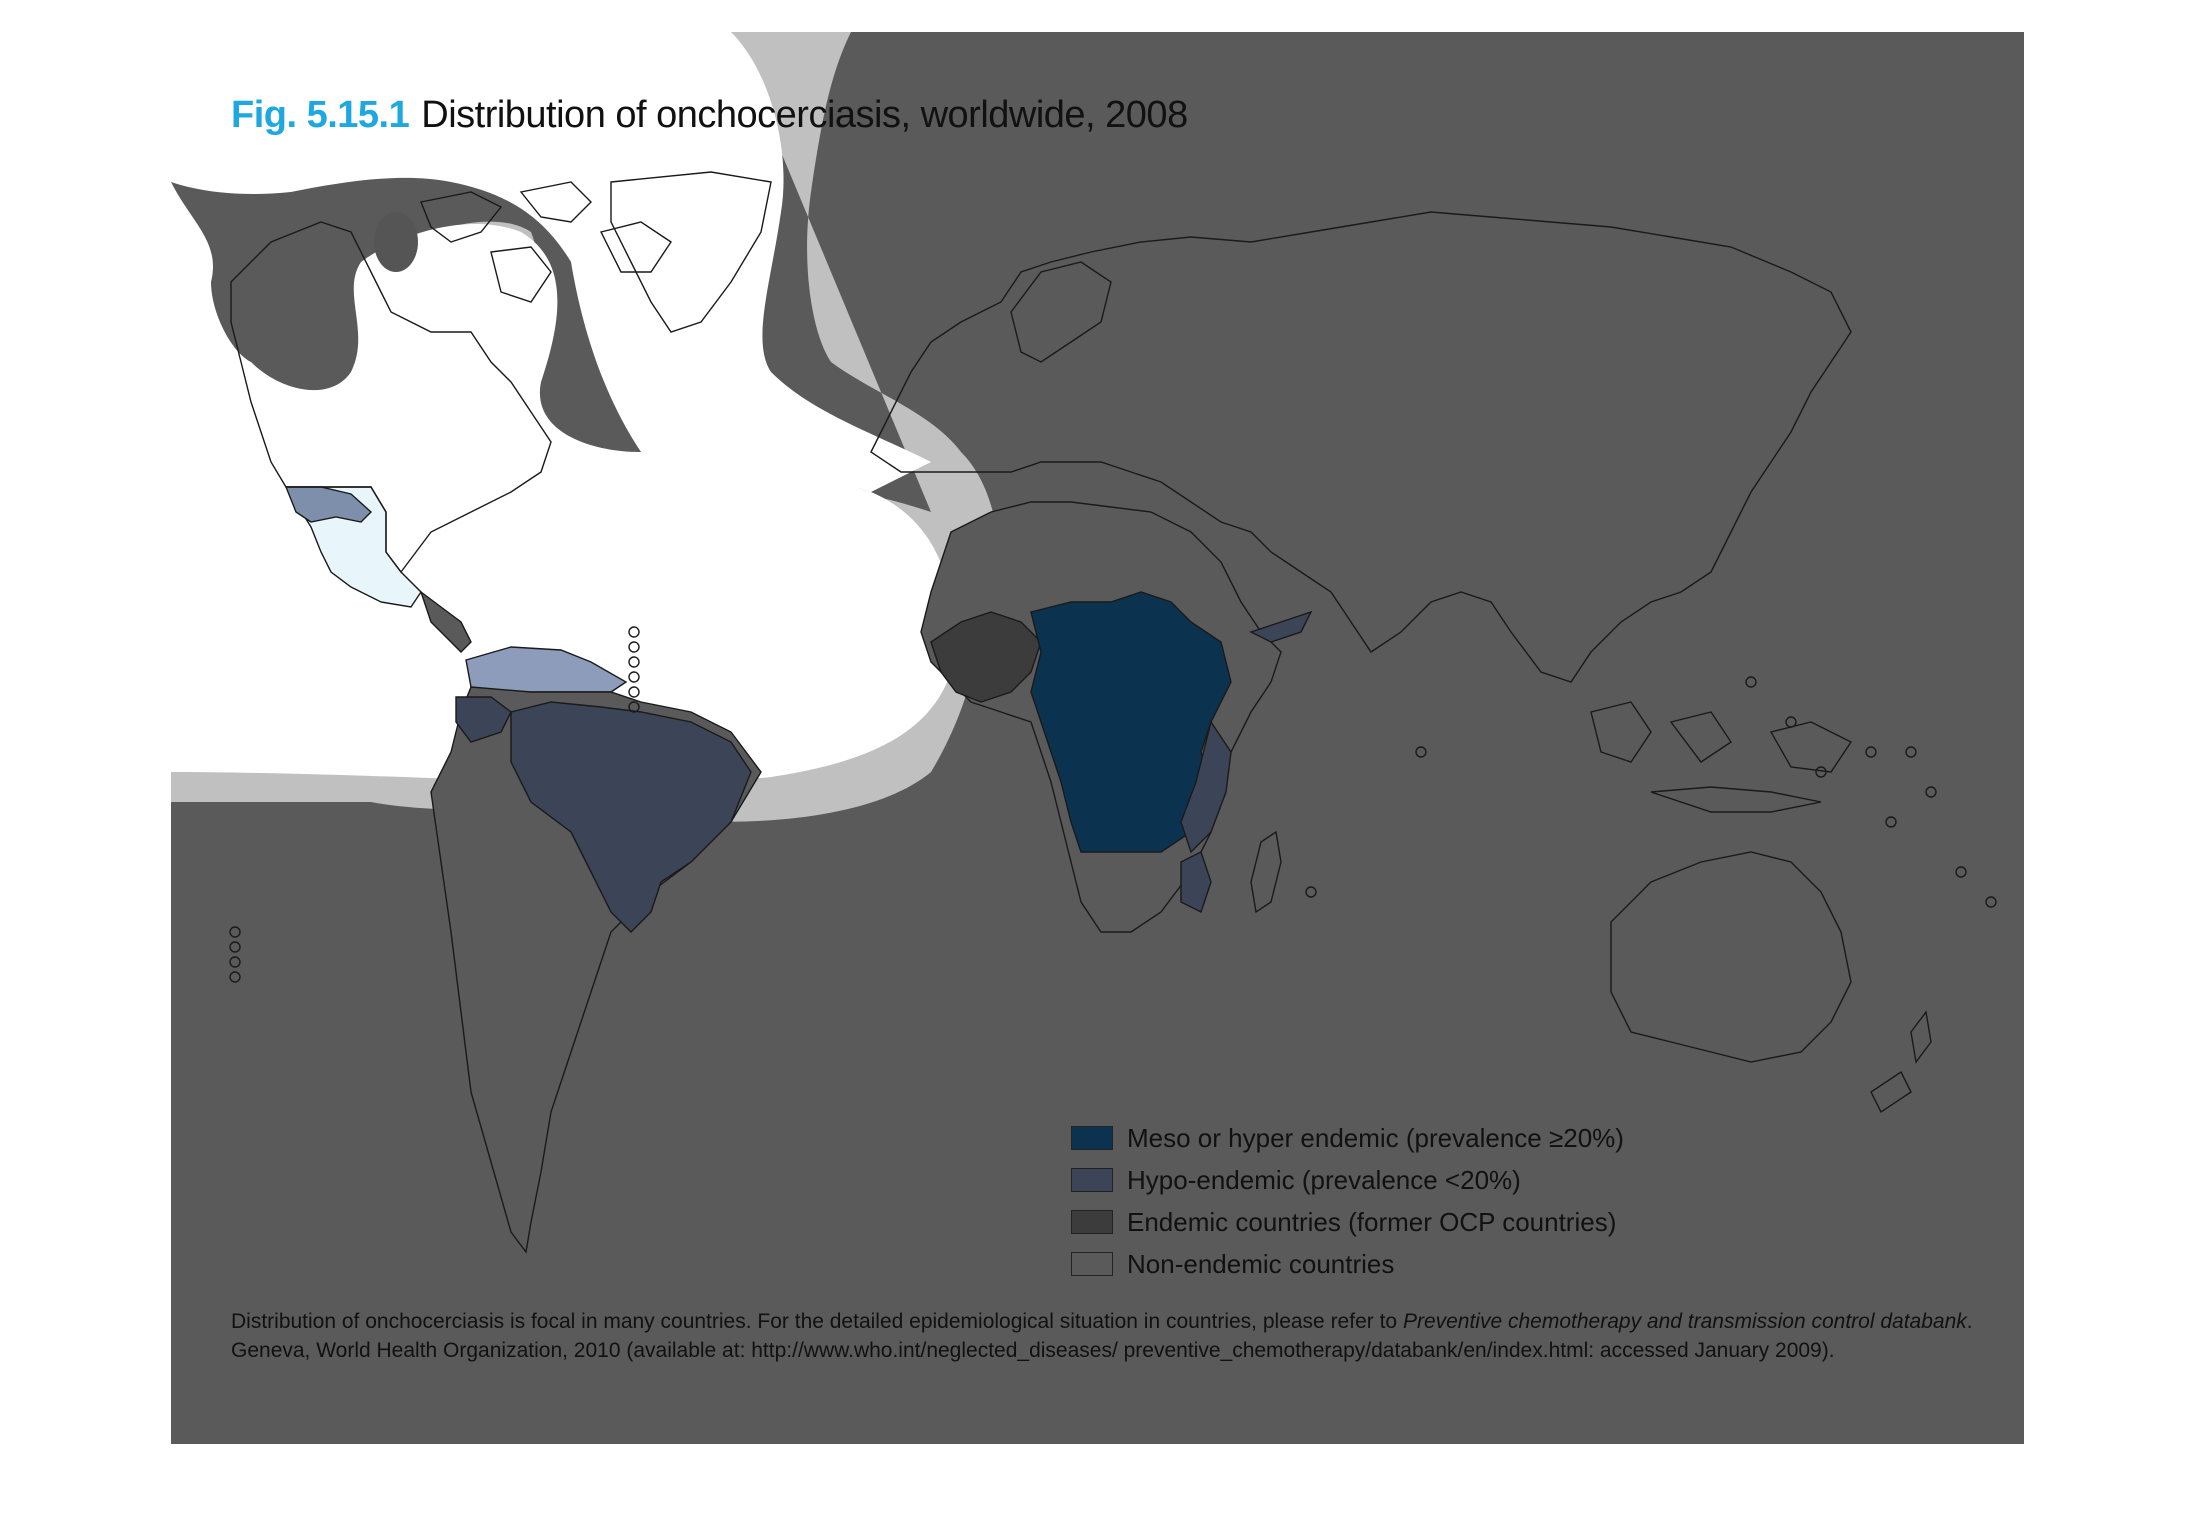 This screenshot has width=2194, height=1530. What do you see at coordinates (328, 504) in the screenshot?
I see `mexico-north-blue` at bounding box center [328, 504].